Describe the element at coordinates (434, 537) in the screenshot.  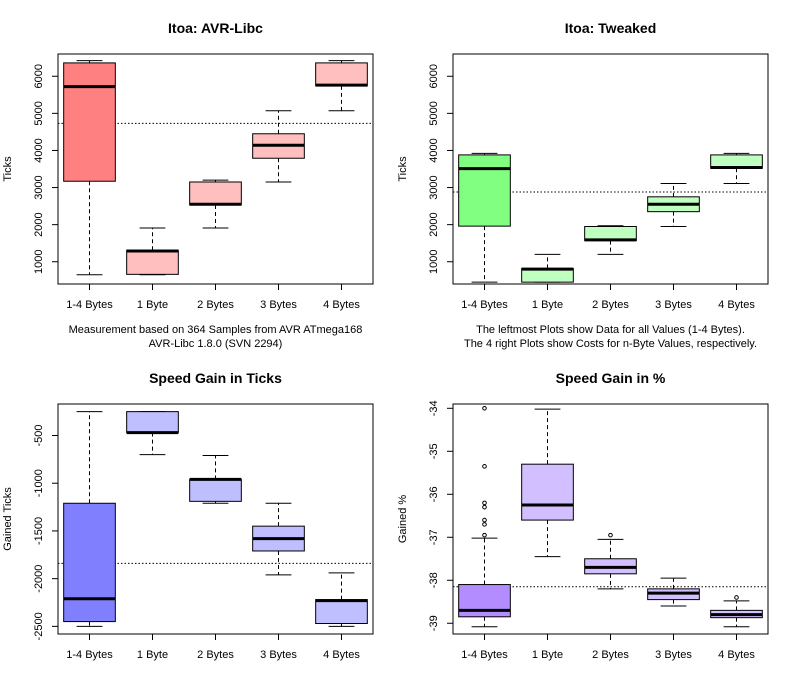
I see `y-tick-label: -37` at that location.